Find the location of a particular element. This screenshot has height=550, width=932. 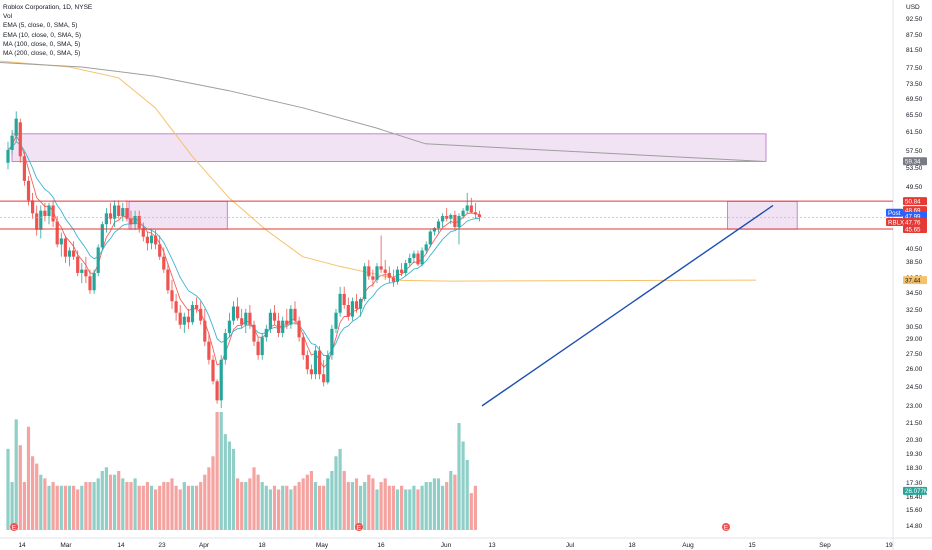

time-axis: 14 Mar 14 23 Apr 18 May 16 Jun 13 Jul 18 Aug 15 Sep 19 is located at coordinates (455, 545).